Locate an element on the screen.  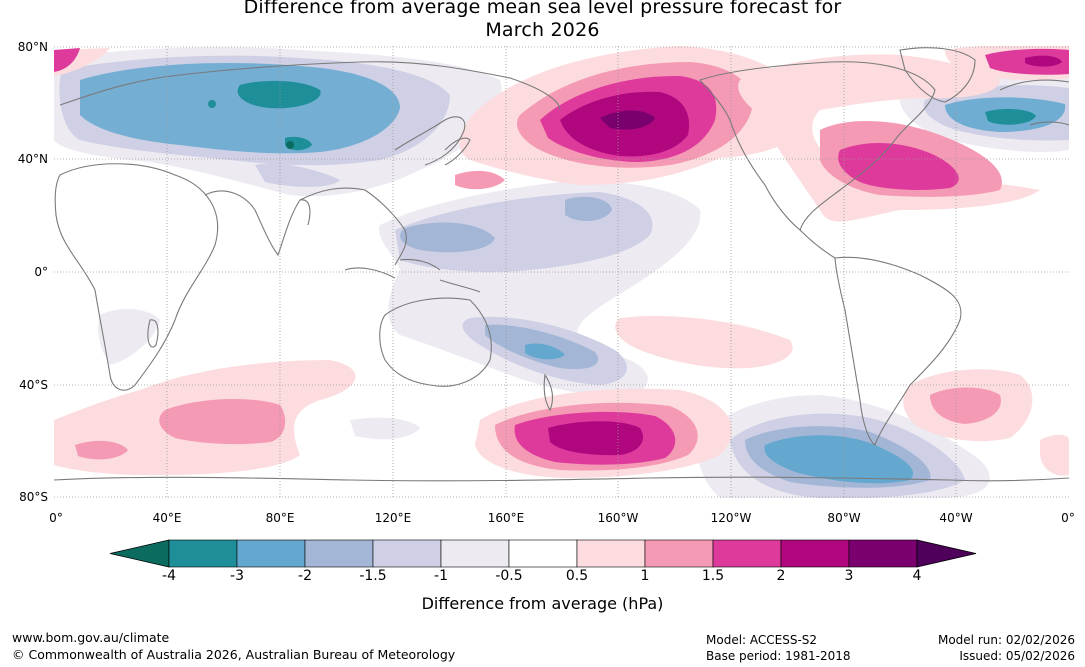
colorbar-tick-label: -2 is located at coordinates (305, 576).